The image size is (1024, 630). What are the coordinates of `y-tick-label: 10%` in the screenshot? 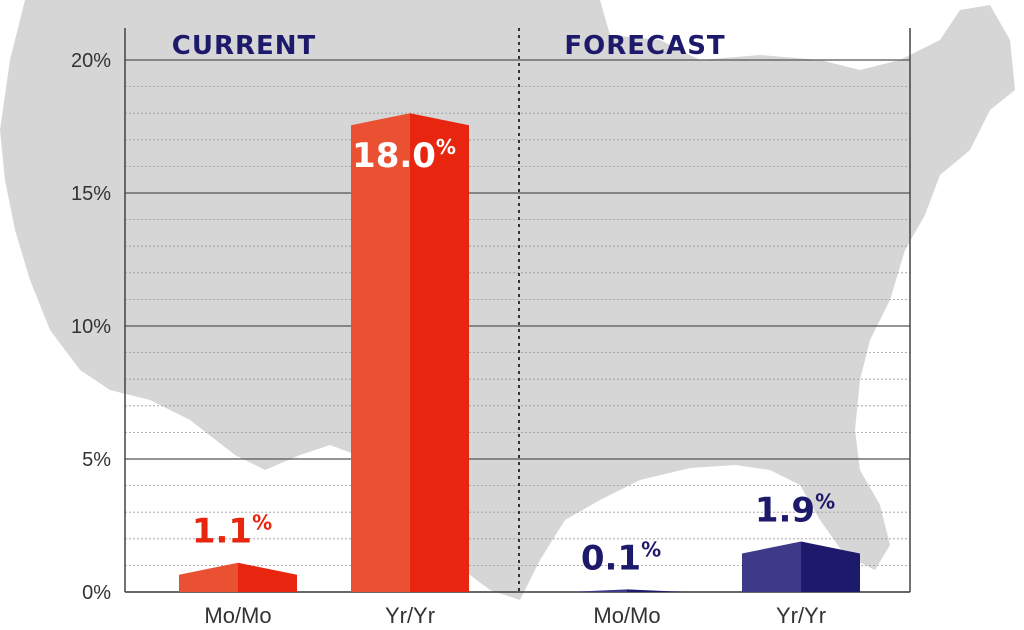 It's located at (91, 327).